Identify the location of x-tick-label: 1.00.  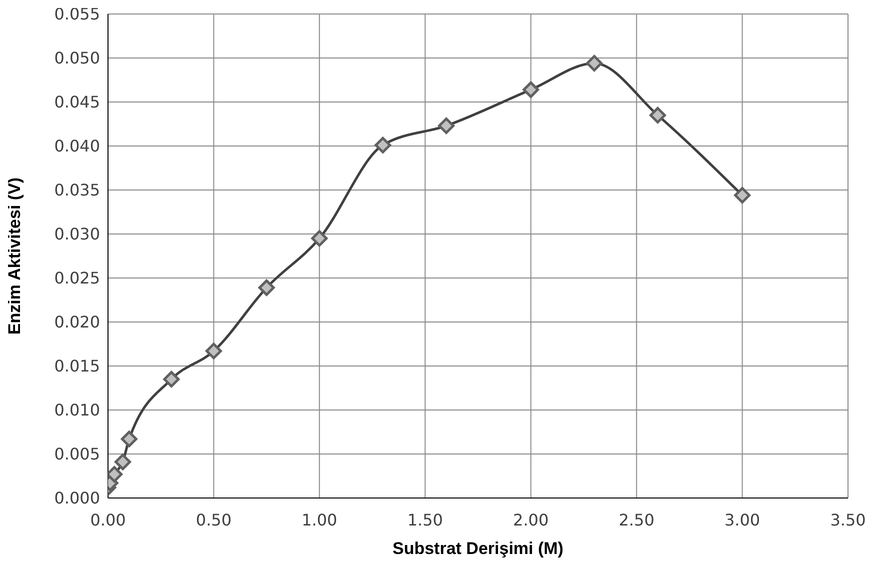
(320, 520).